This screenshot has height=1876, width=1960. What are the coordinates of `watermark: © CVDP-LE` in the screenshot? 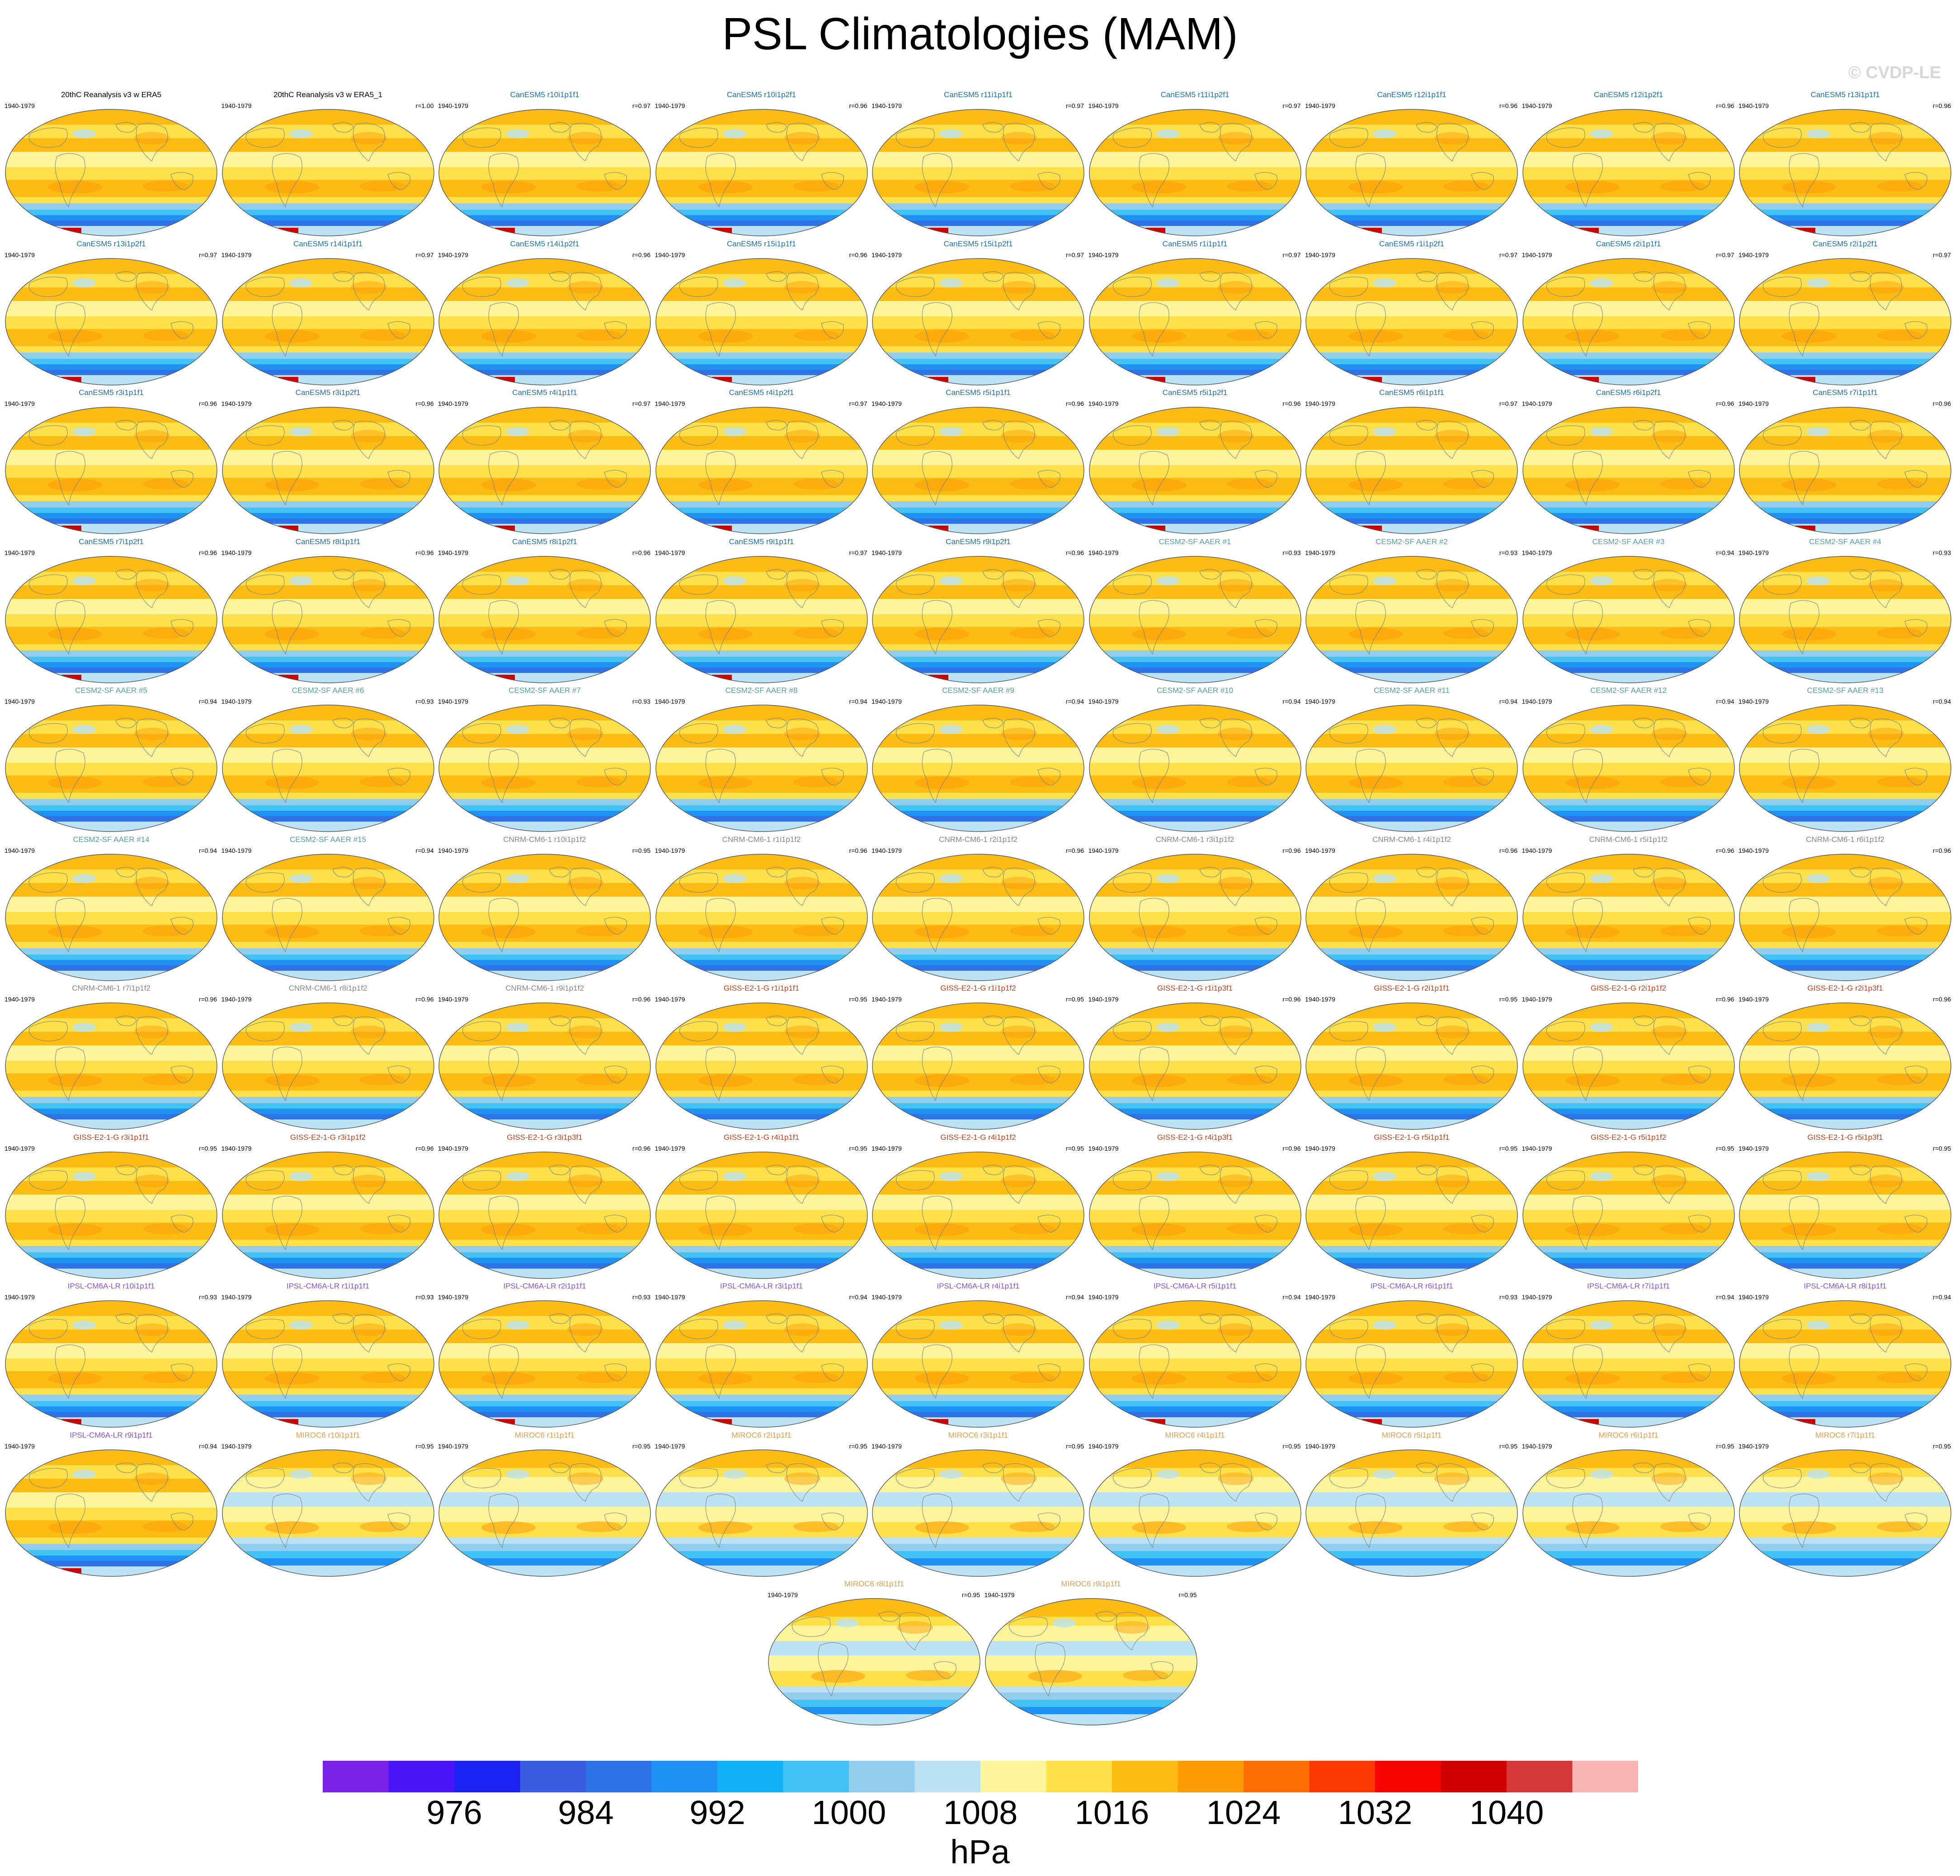 It's located at (1894, 72).